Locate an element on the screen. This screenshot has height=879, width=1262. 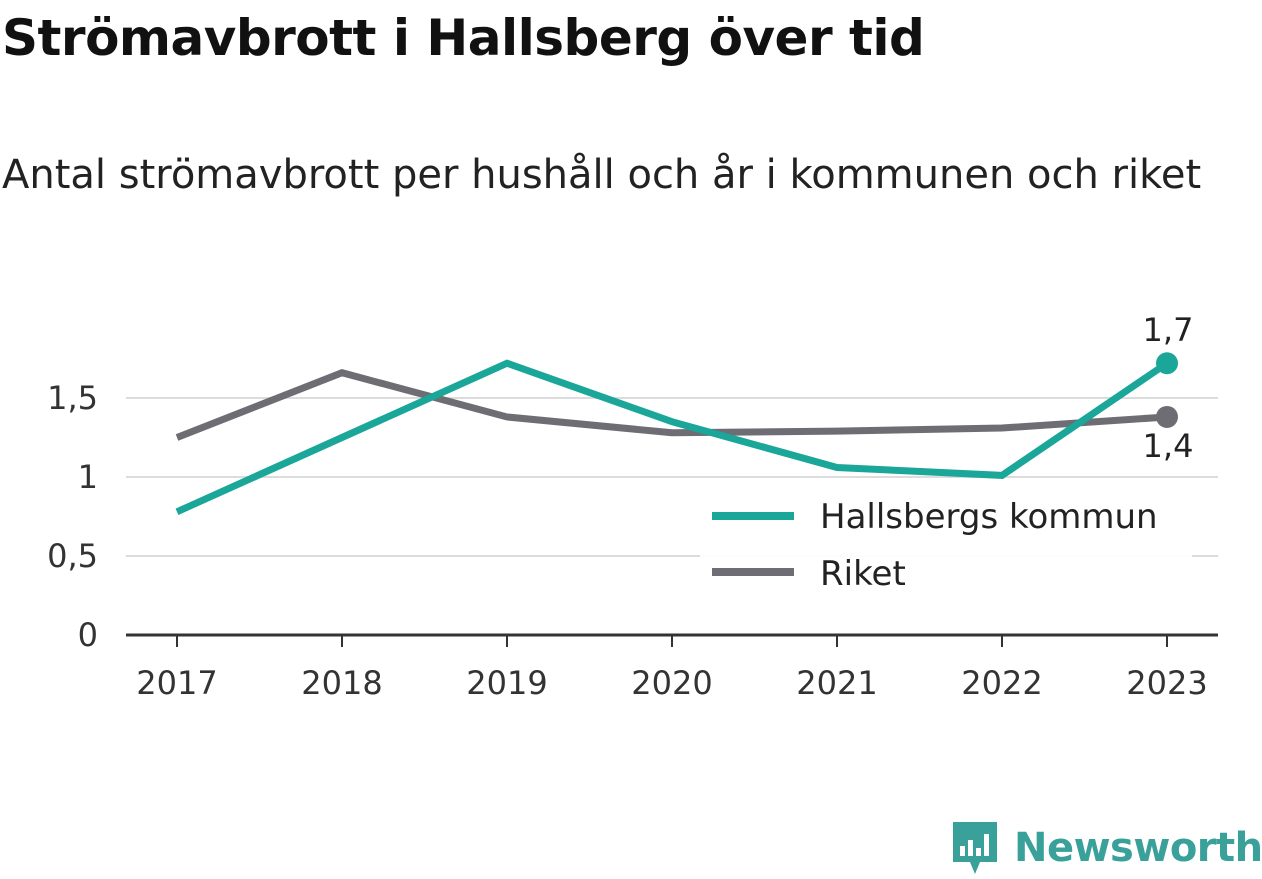
x-tick-label: 2023 is located at coordinates (1166, 683).